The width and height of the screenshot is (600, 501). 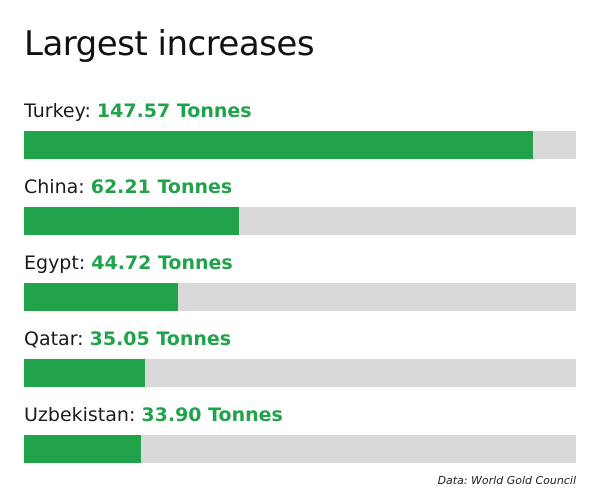 I want to click on category-label: Uzbekistan, so click(x=76, y=415).